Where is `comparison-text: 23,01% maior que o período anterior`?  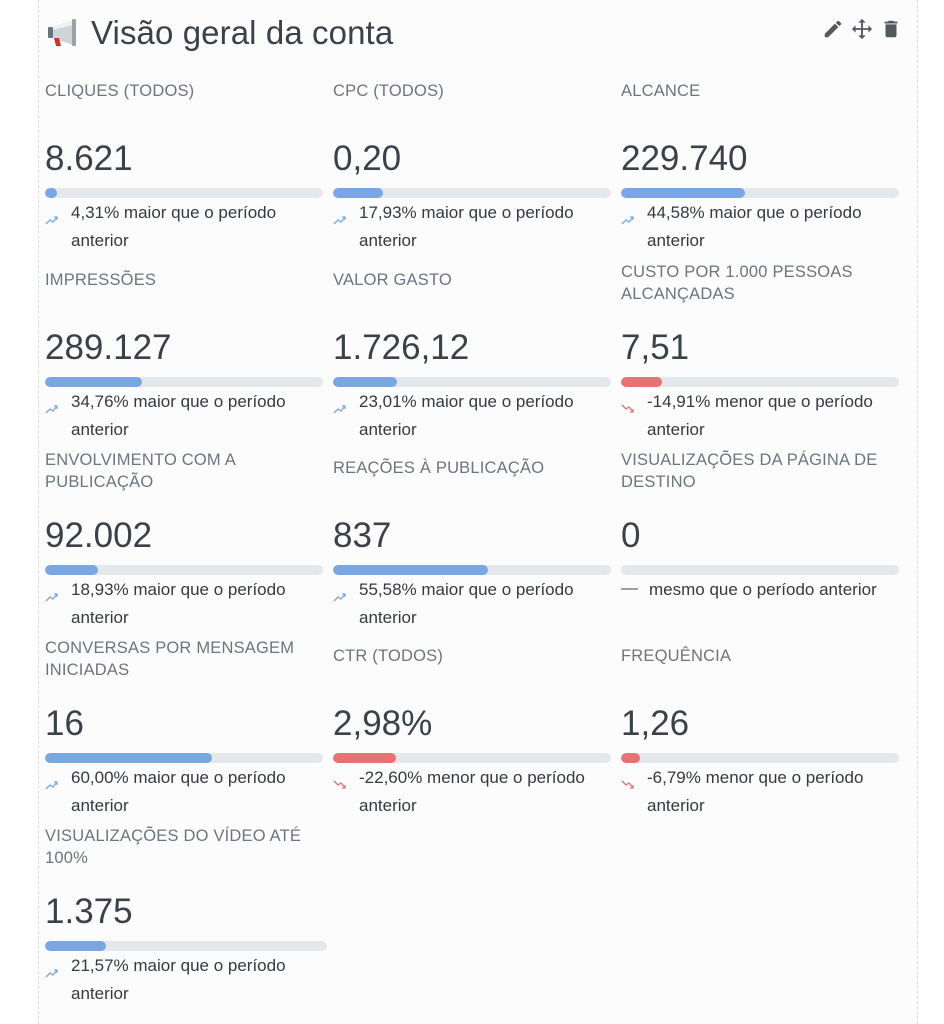
comparison-text: 23,01% maior que o período anterior is located at coordinates (466, 415).